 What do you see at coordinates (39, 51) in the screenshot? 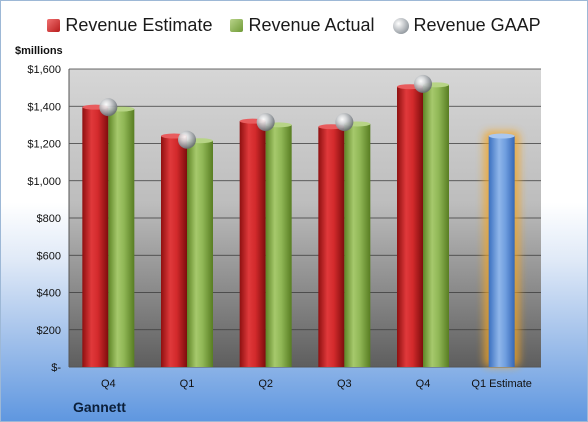
I see `y-axis-unit-label: $millions` at bounding box center [39, 51].